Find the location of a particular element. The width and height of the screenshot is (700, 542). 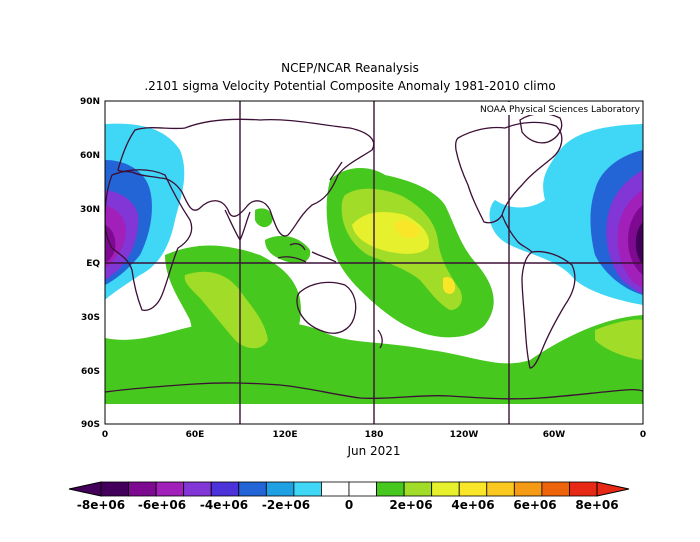

credit-box is located at coordinates (550, 108).